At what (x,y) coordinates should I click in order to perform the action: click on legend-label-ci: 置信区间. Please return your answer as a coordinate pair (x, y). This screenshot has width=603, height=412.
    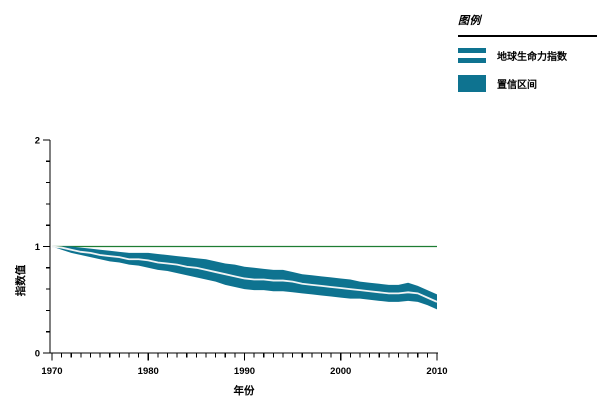
    Looking at the image, I should click on (517, 85).